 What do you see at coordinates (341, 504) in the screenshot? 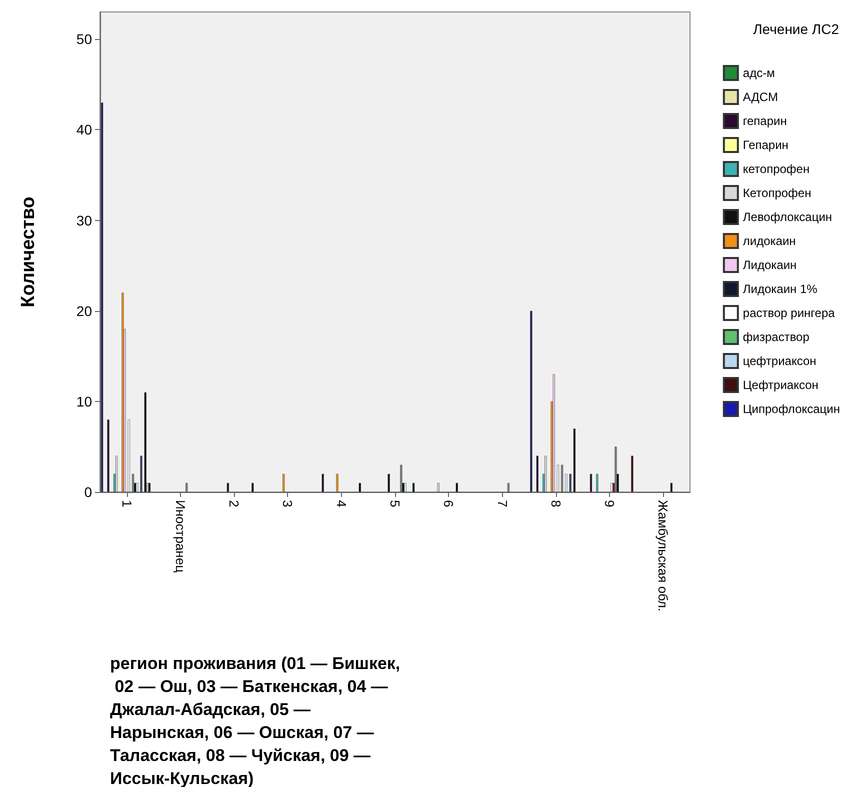
I see `x-tick-label: 4` at bounding box center [341, 504].